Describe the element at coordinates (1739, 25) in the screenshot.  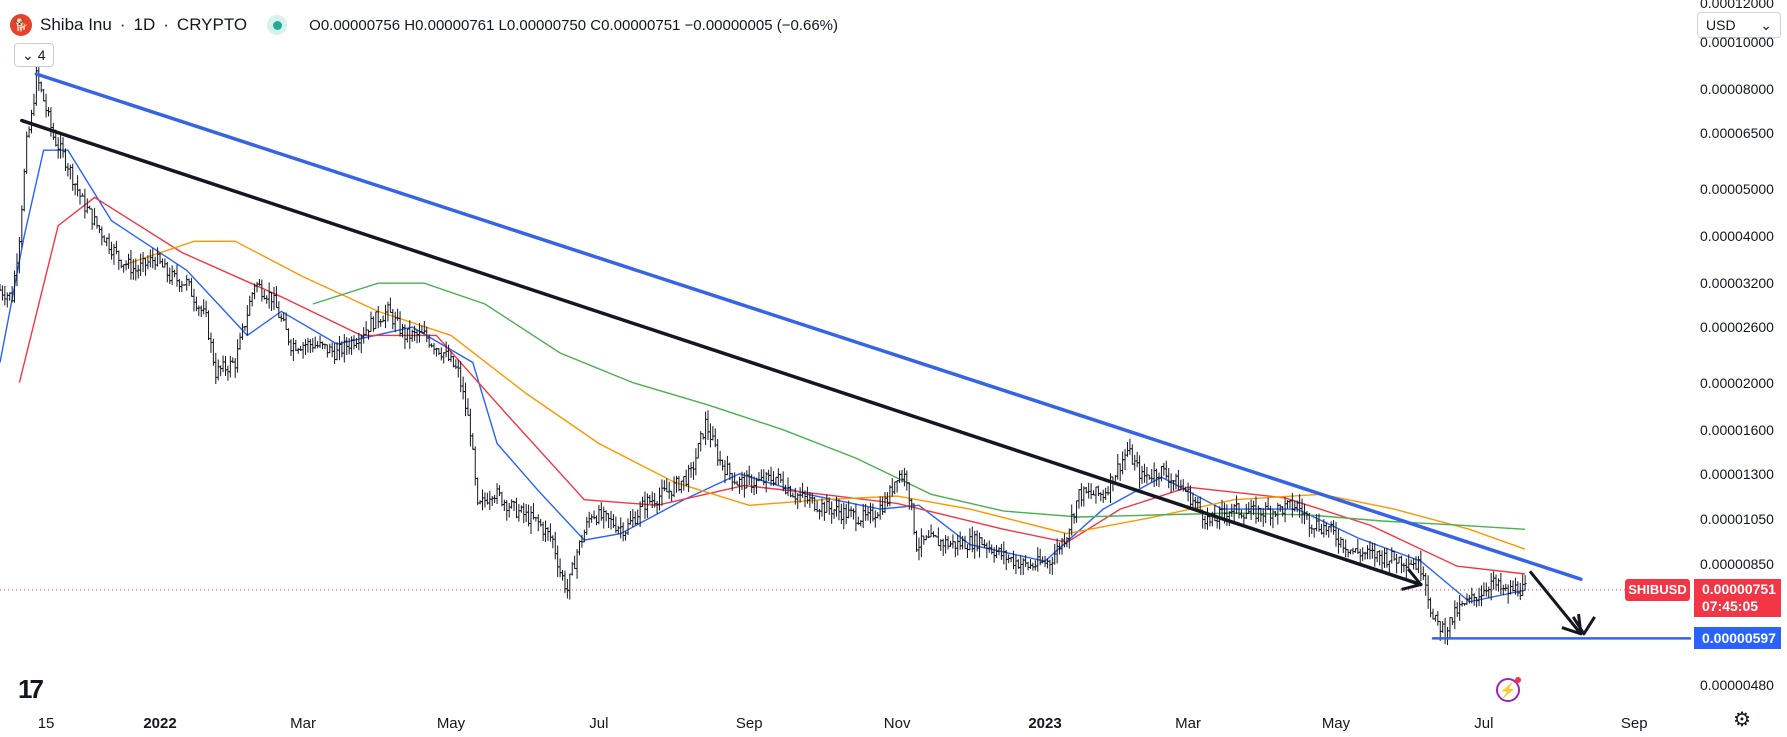
I see `currency-select: USD ⌄` at that location.